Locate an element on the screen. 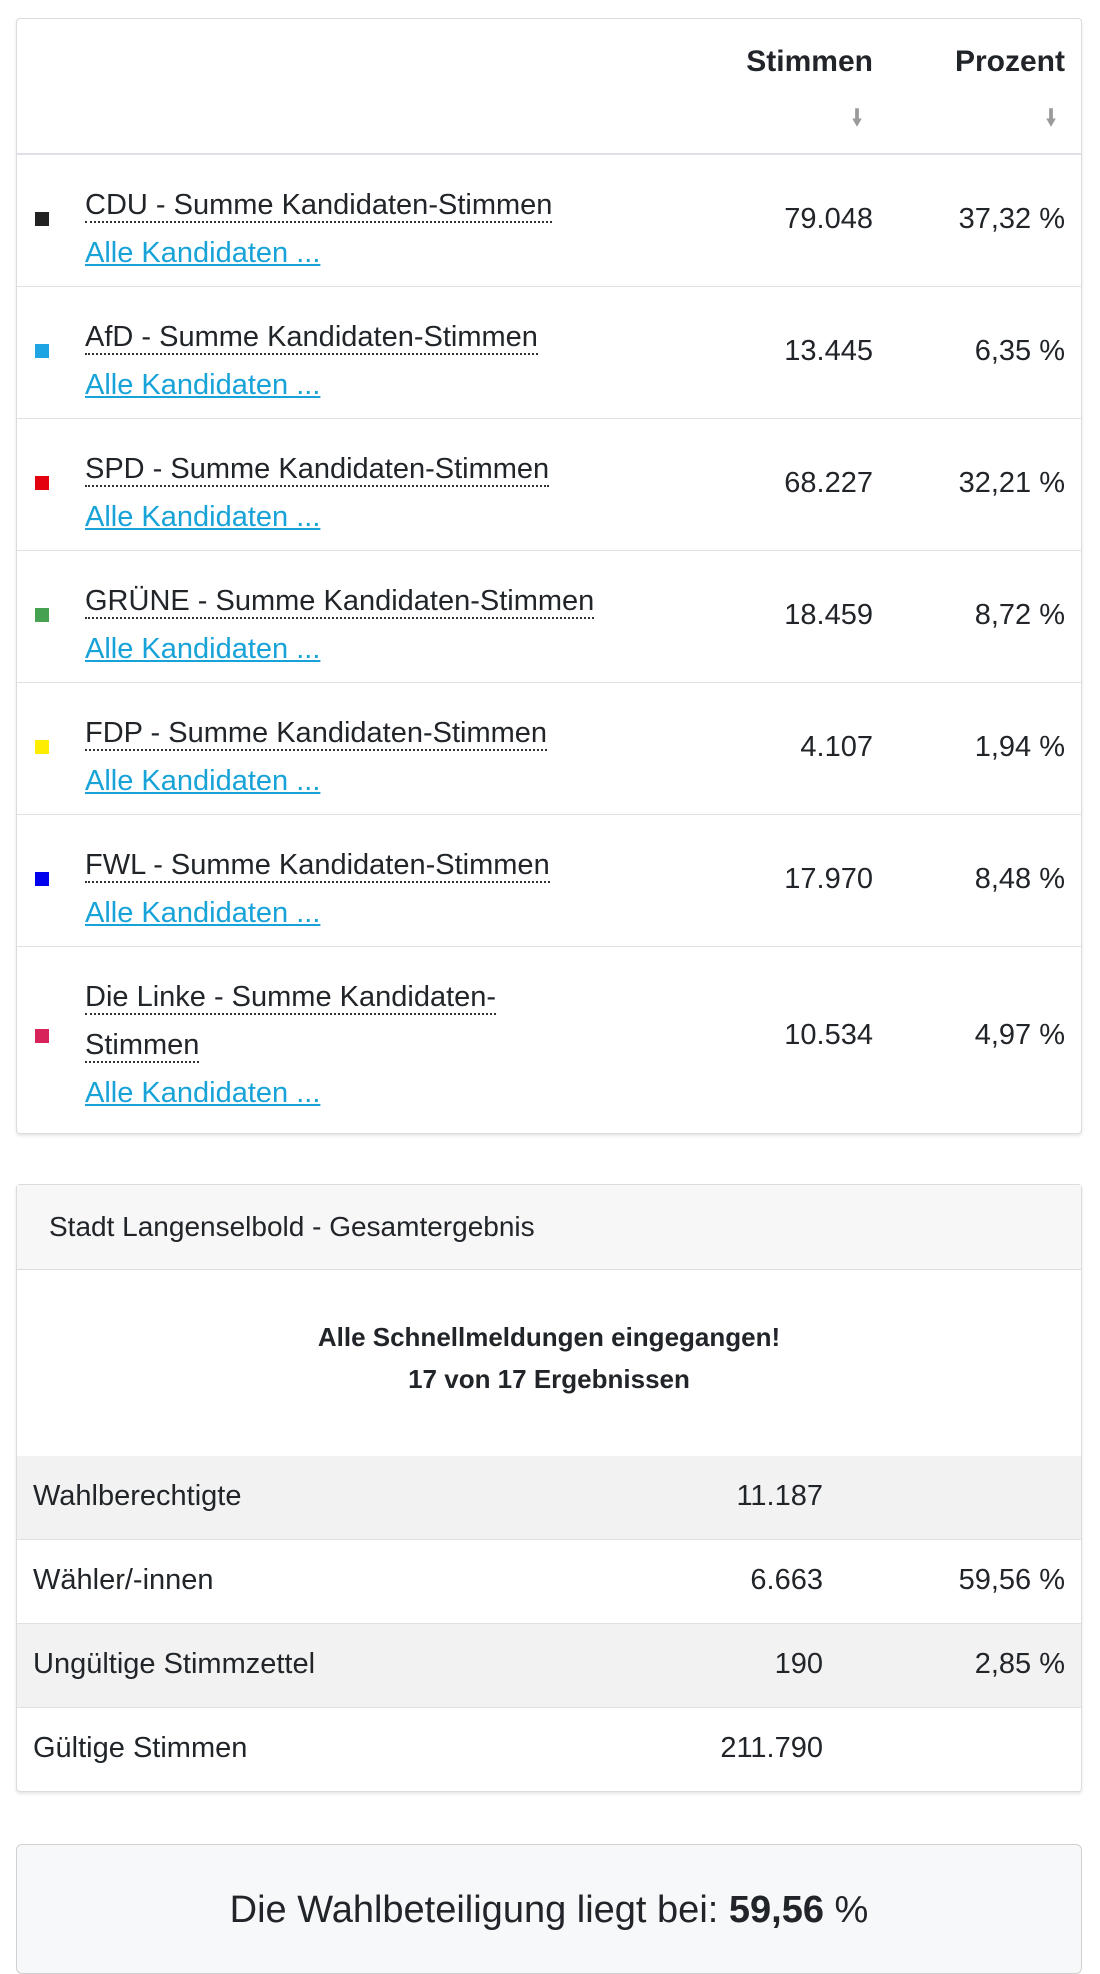 Image resolution: width=1100 pixels, height=1974 pixels. votes-value: 10.534 is located at coordinates (828, 1035).